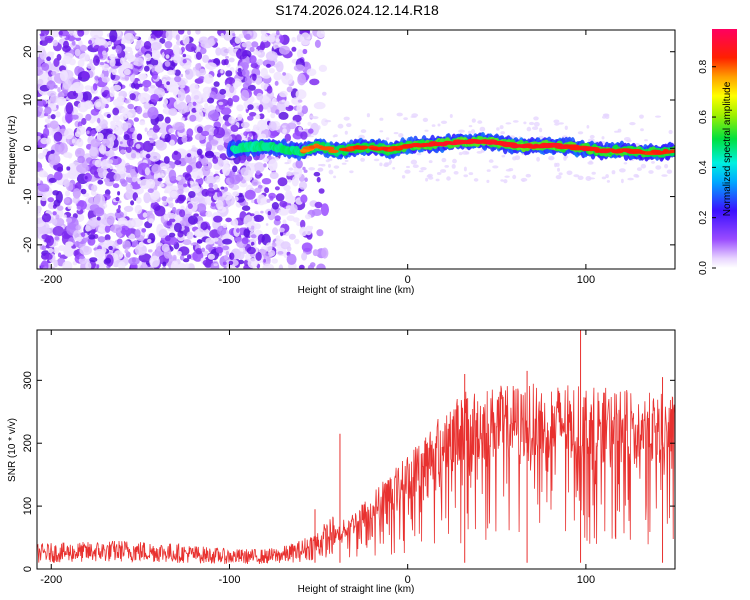  I want to click on colorbar-tick-label: 0.8, so click(703, 66).